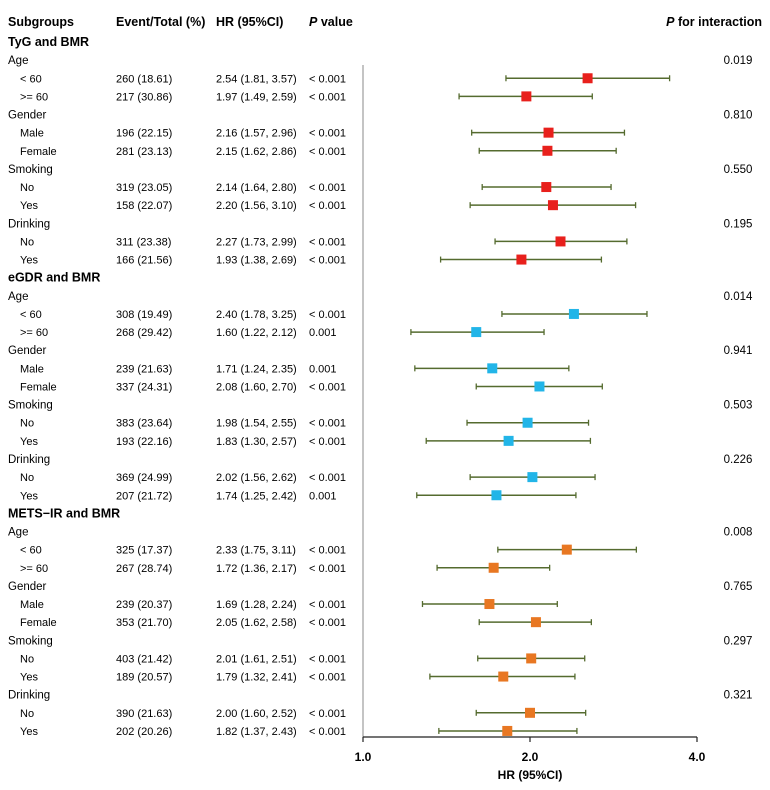 This screenshot has height=790, width=770. I want to click on row-events: 267 (28.74), so click(144, 569).